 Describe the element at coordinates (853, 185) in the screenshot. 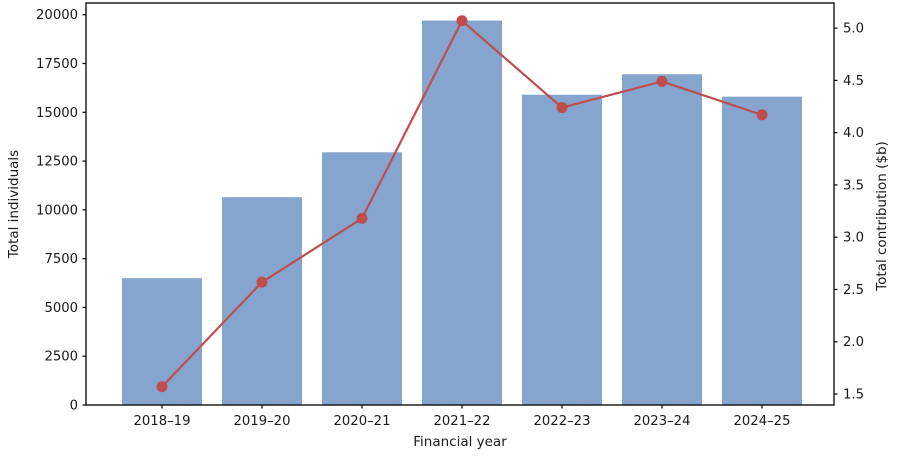

I see `y-right-tick-label: 3.5` at that location.